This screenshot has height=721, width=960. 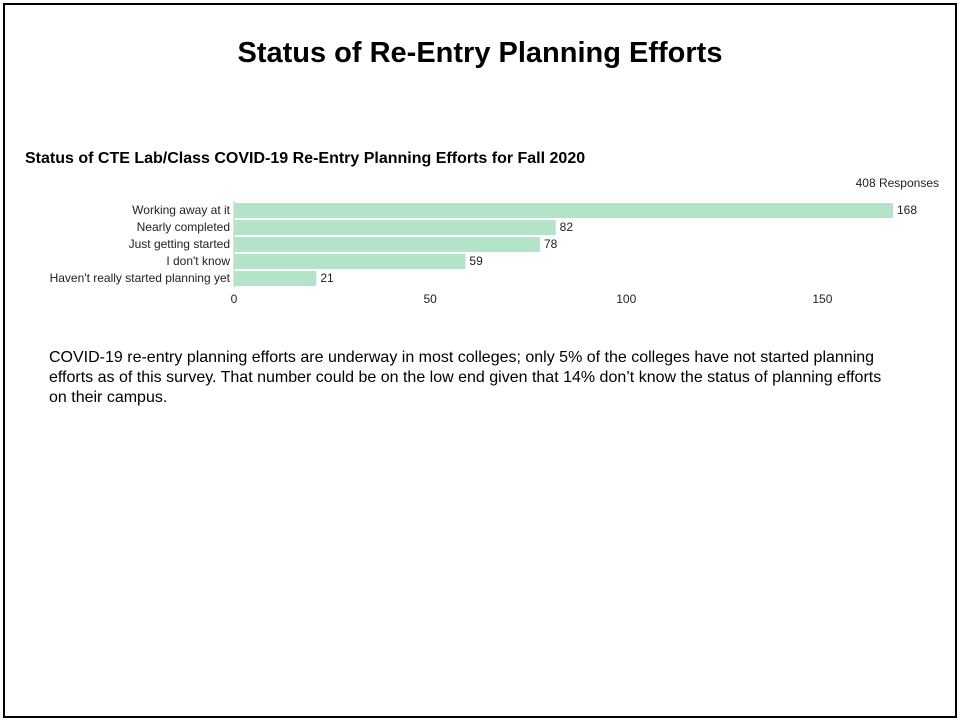 I want to click on category-label: Working away at it, so click(x=181, y=210).